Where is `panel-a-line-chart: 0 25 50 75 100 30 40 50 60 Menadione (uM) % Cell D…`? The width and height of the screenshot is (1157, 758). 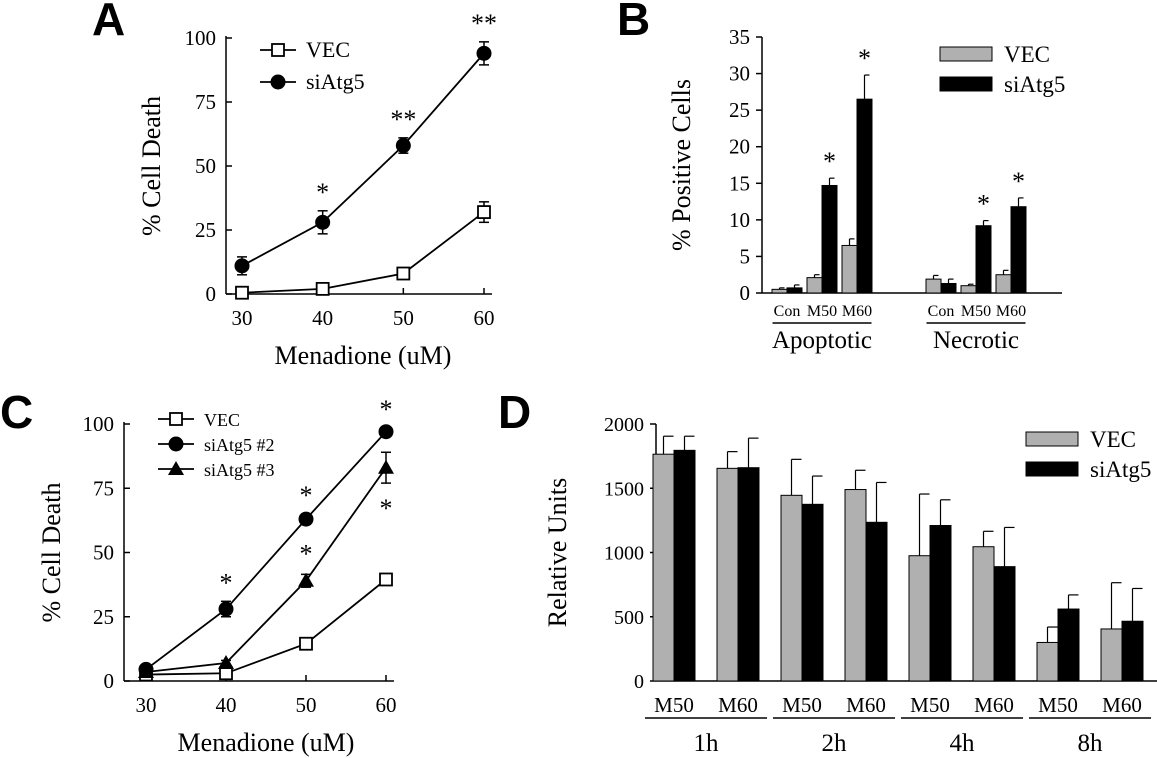
panel-a-line-chart: 0 25 50 75 100 30 40 50 60 Menadione (uM) % Cell D… is located at coordinates (317, 189).